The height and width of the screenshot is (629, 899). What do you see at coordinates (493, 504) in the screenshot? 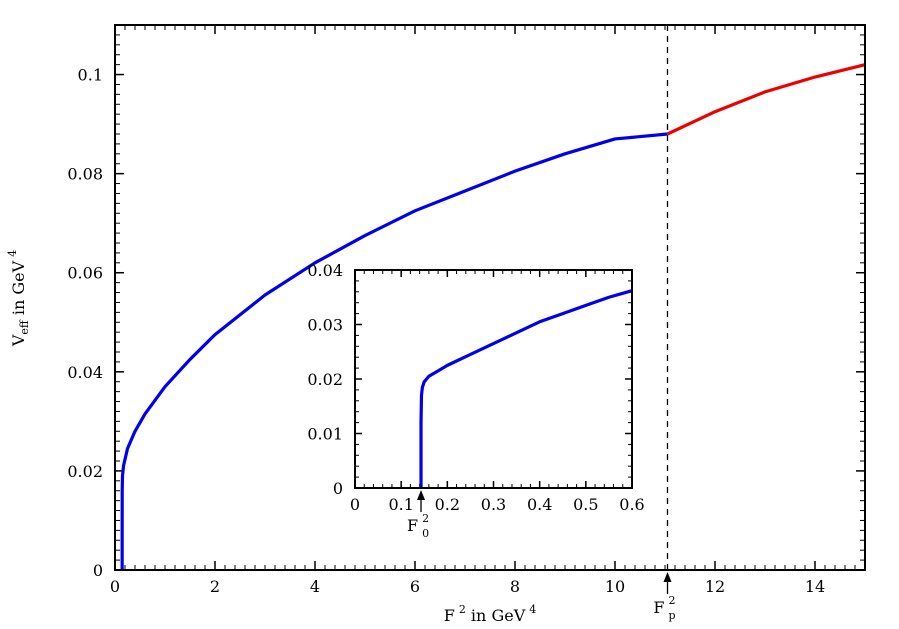
I see `x-tick-label: 0.3` at bounding box center [493, 504].